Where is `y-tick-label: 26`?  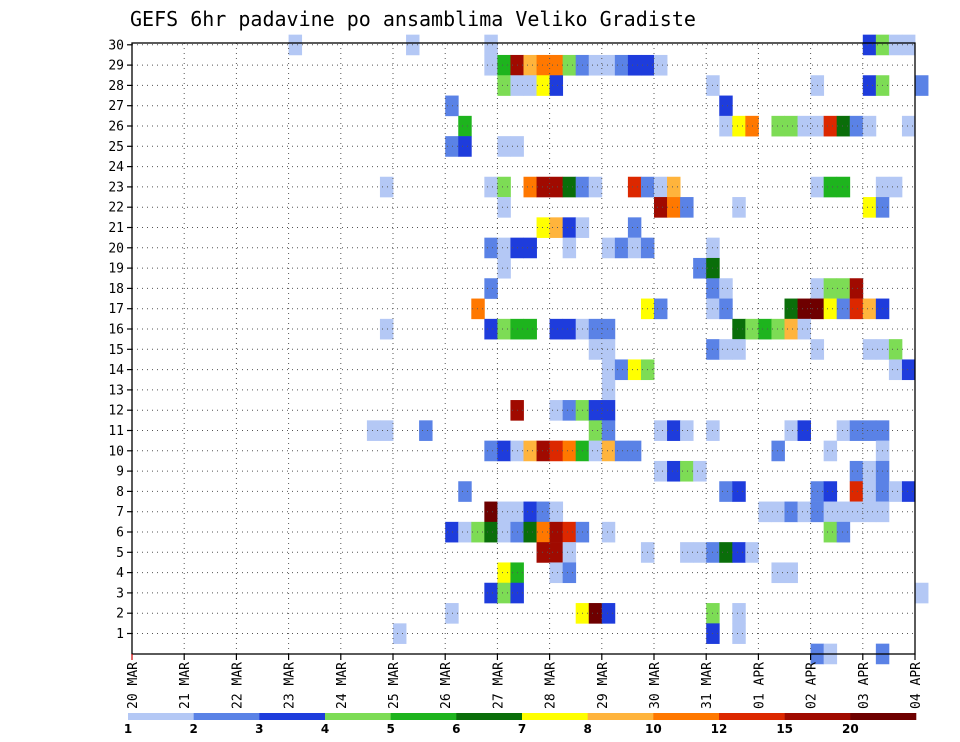 y-tick-label: 26 is located at coordinates (116, 127).